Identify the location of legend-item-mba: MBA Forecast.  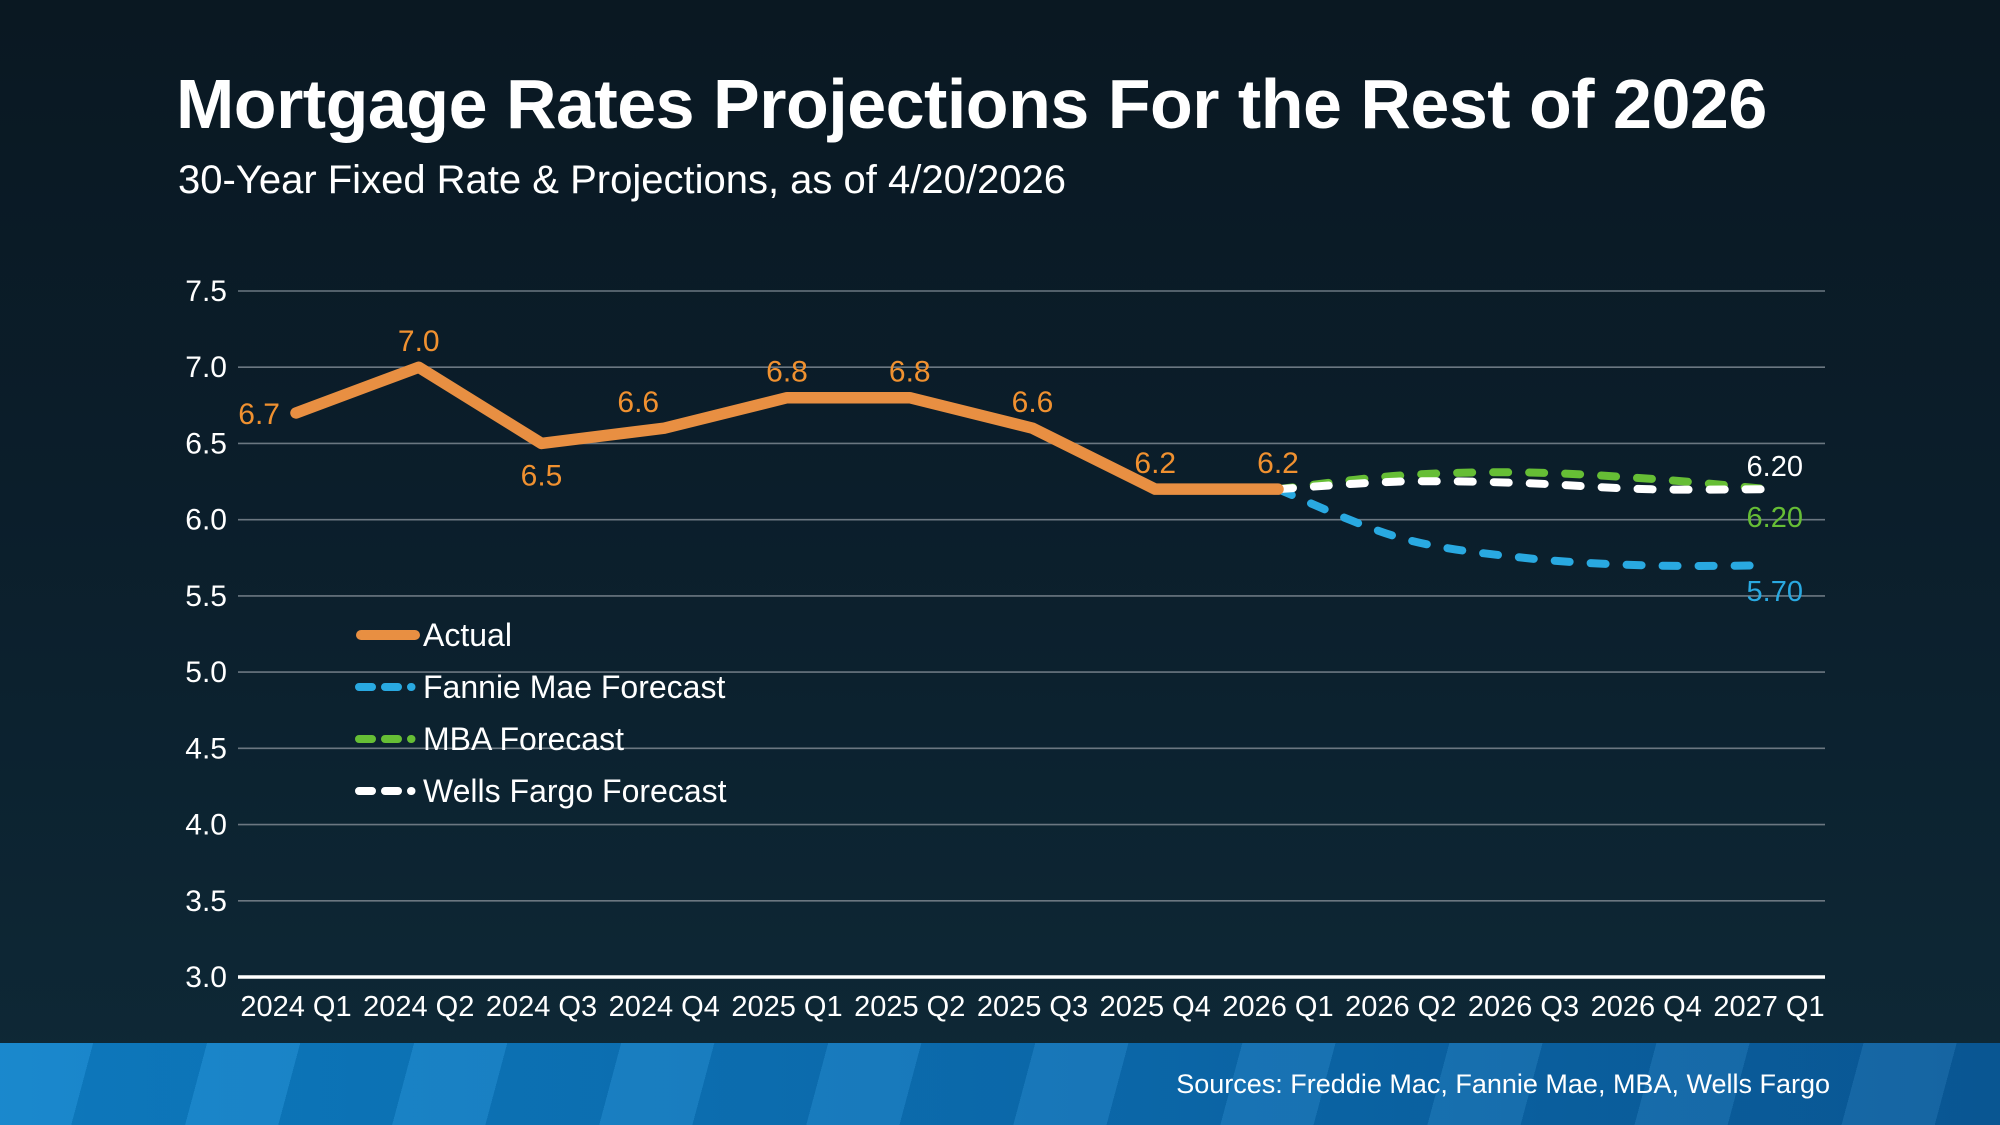
(541, 739).